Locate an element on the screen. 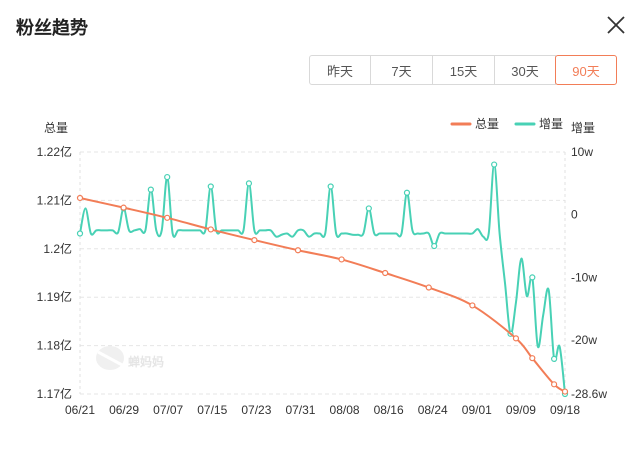  legend-label: 总量 is located at coordinates (487, 124).